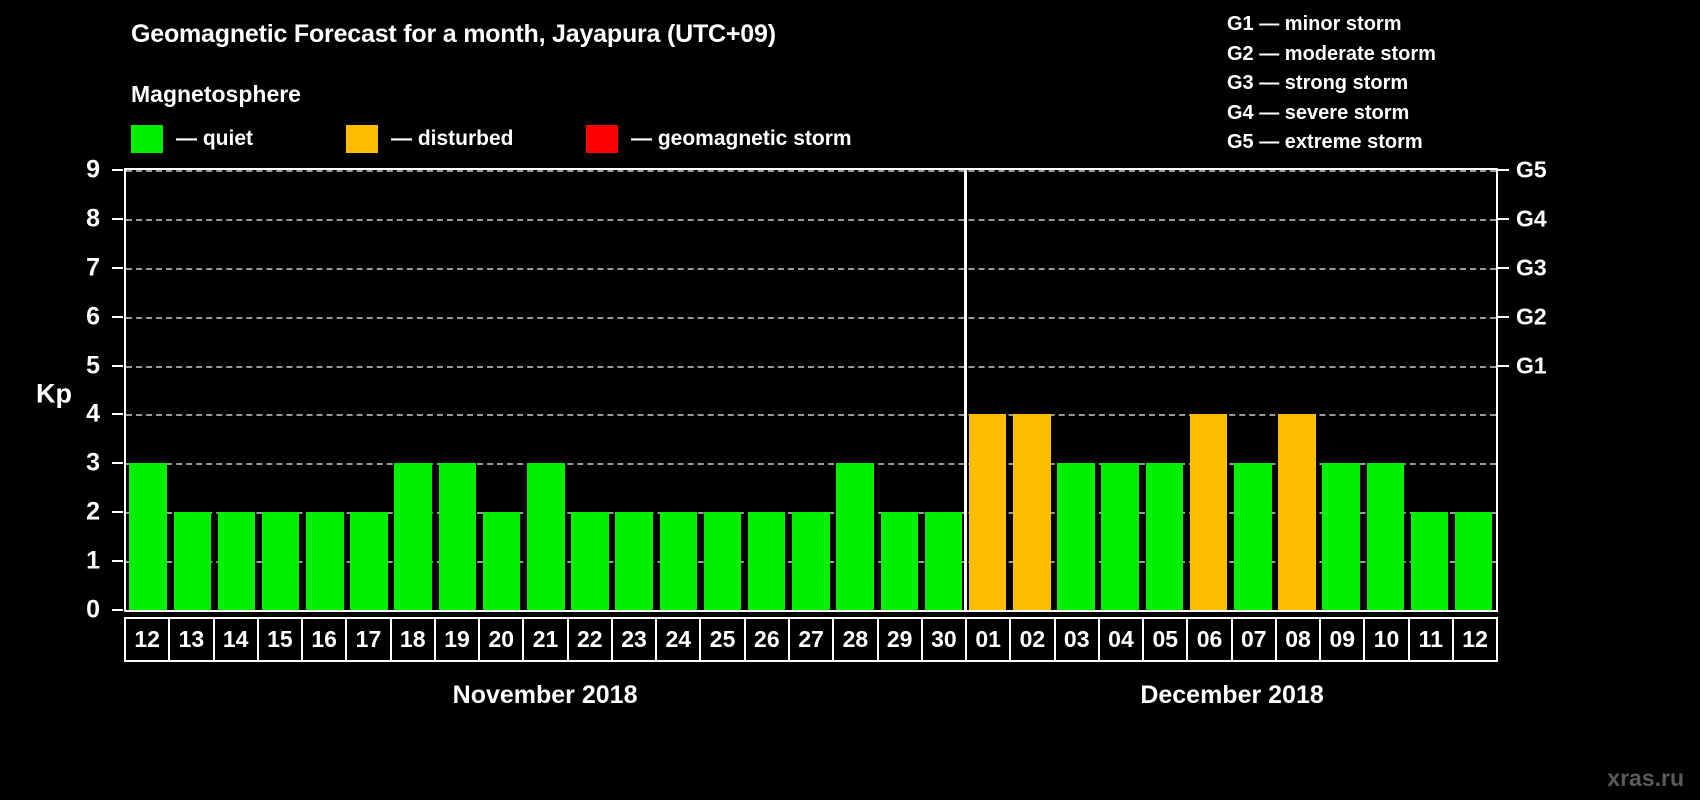 This screenshot has width=1700, height=800. I want to click on g-scale-line-2: G2 — moderate storm, so click(1331, 53).